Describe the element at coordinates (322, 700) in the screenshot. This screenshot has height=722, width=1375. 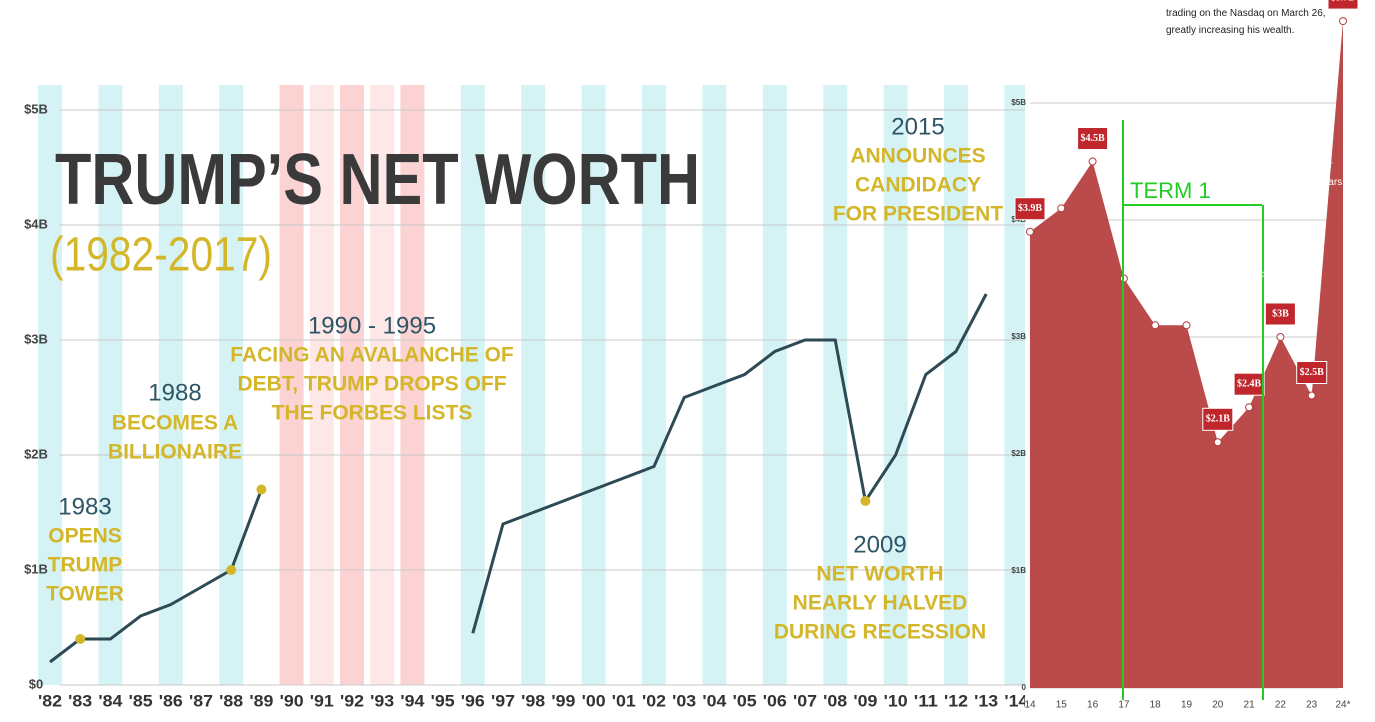
I see `x-tick-label: '91` at that location.